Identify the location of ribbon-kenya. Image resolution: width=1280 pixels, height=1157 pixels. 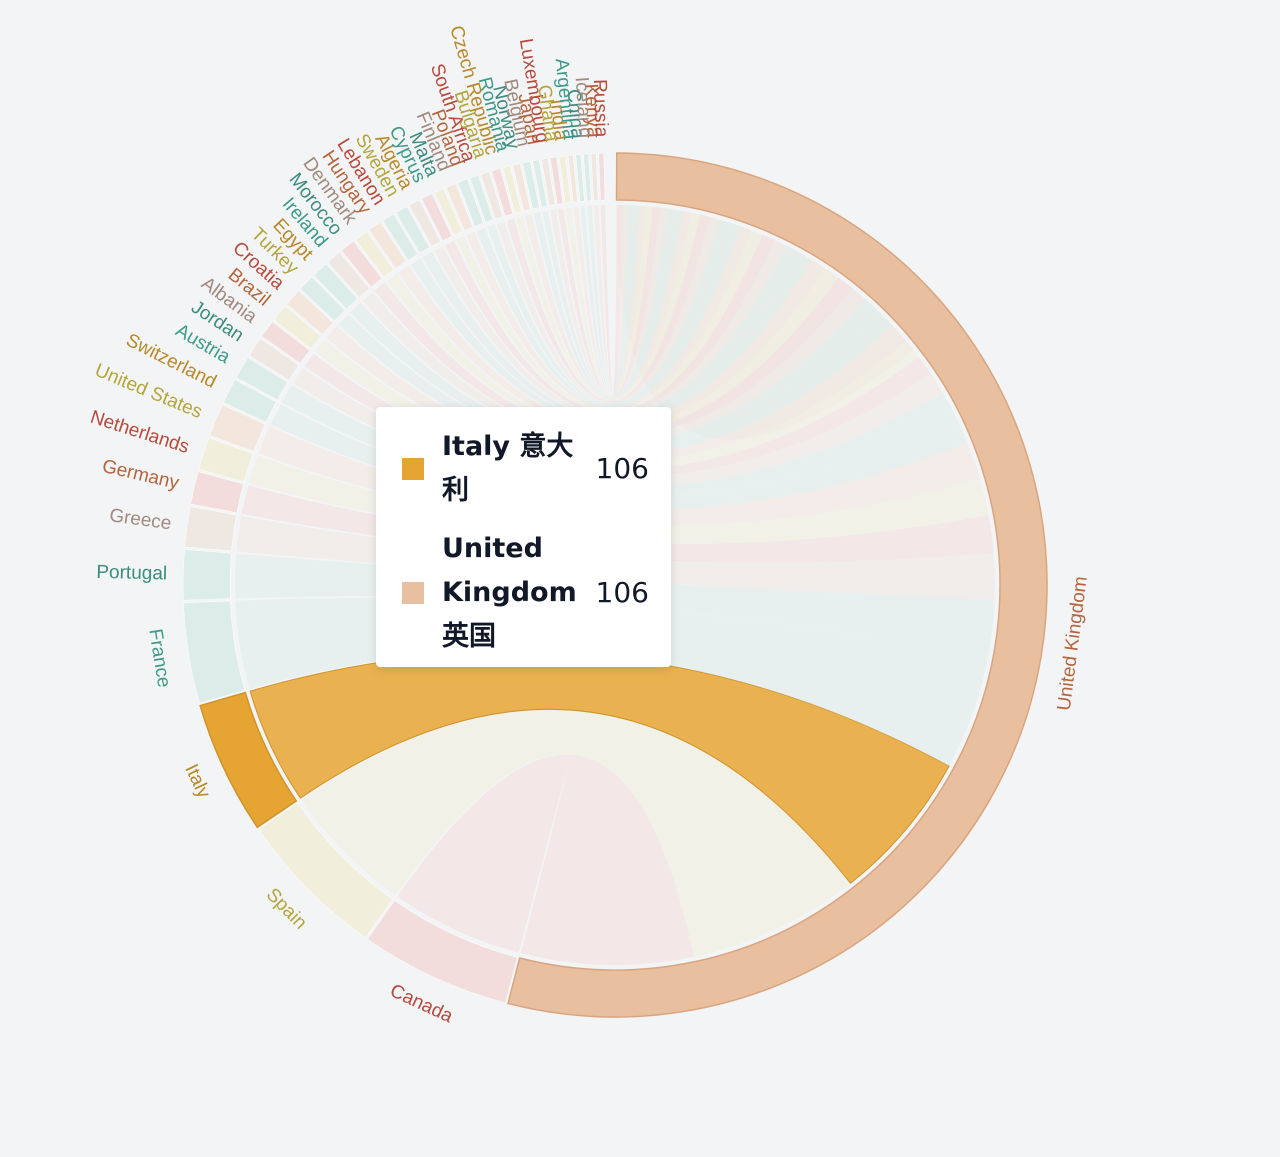
(611, 300).